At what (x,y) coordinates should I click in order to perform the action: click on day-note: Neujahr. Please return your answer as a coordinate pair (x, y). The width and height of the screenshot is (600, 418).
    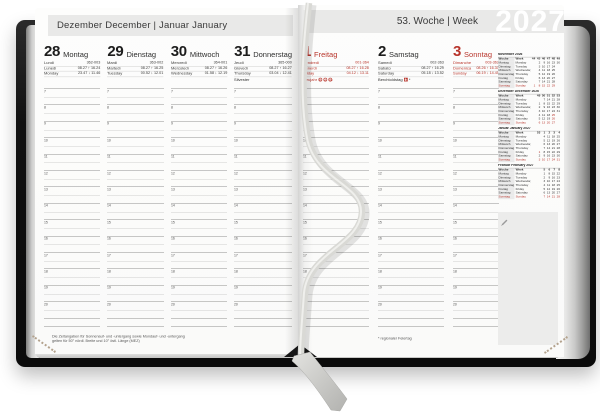
    Looking at the image, I should click on (310, 79).